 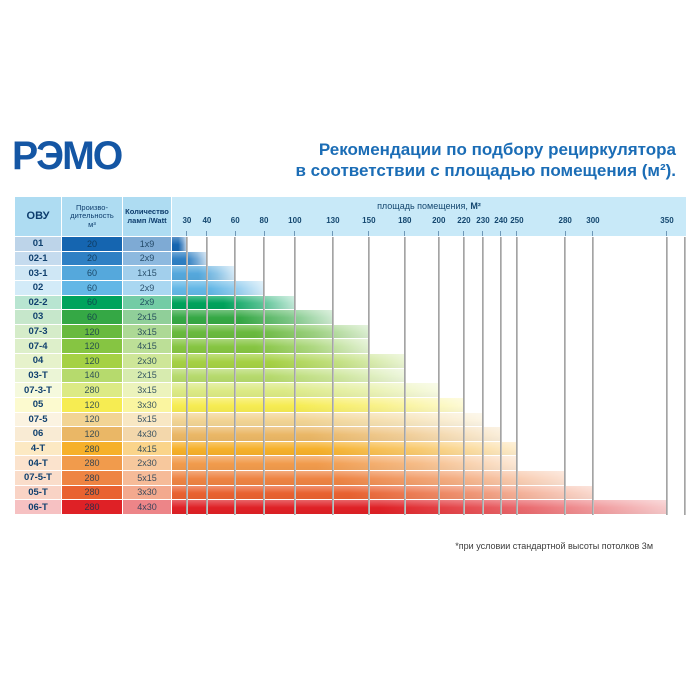 I want to click on table-row: 06 120 4x30, so click(x=350, y=434).